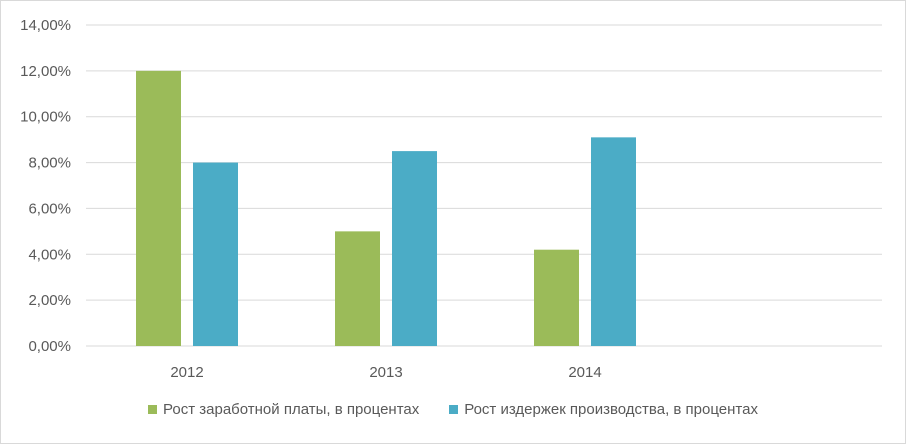 The height and width of the screenshot is (444, 906). I want to click on y-tick-label: 10,00%, so click(45, 117).